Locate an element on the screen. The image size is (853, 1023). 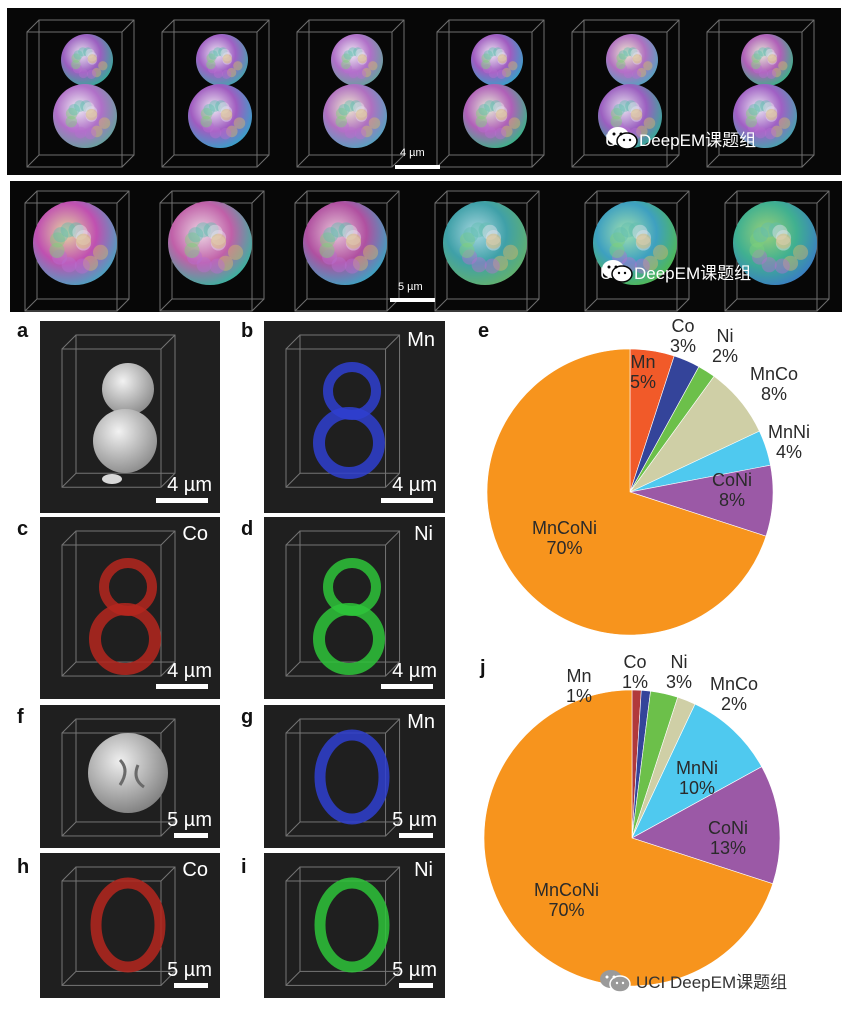
strip-1-frame-6-box is located at coordinates (760, 93).